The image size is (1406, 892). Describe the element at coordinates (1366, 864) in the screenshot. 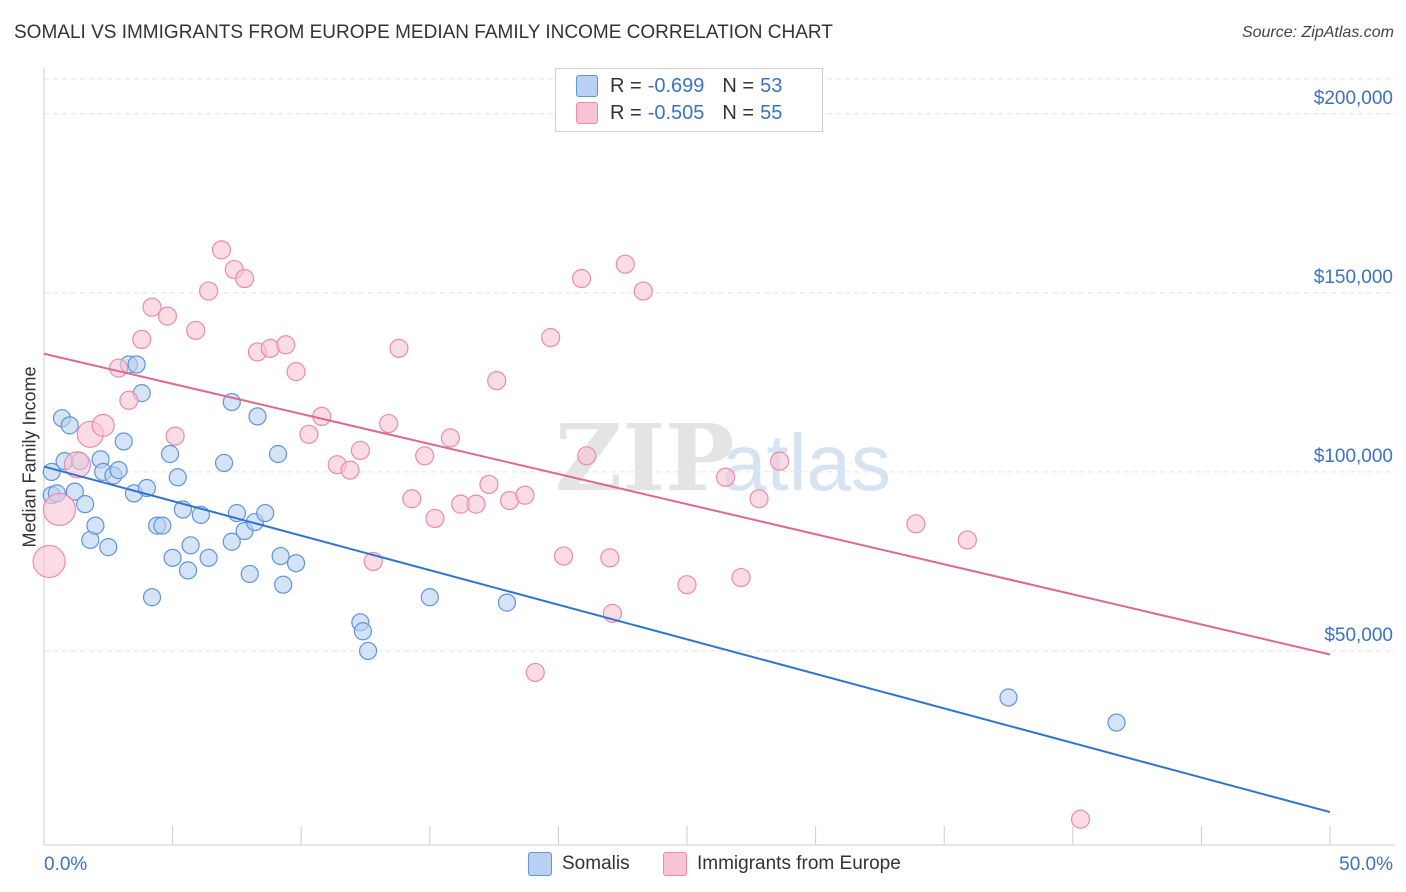

I see `x-tick-label-max: 50.0%` at that location.